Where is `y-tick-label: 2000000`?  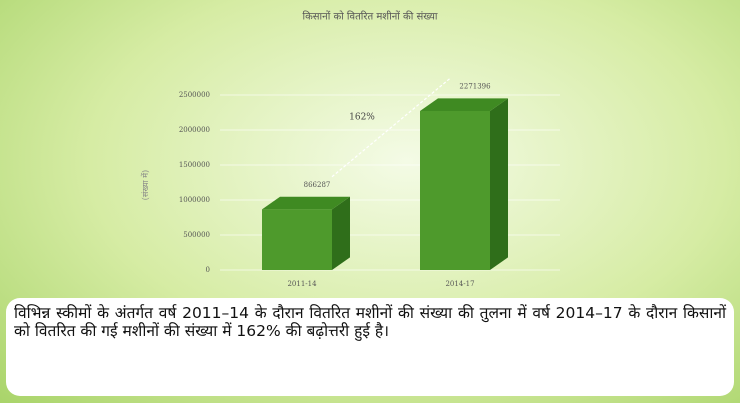
y-tick-label: 2000000 is located at coordinates (194, 130).